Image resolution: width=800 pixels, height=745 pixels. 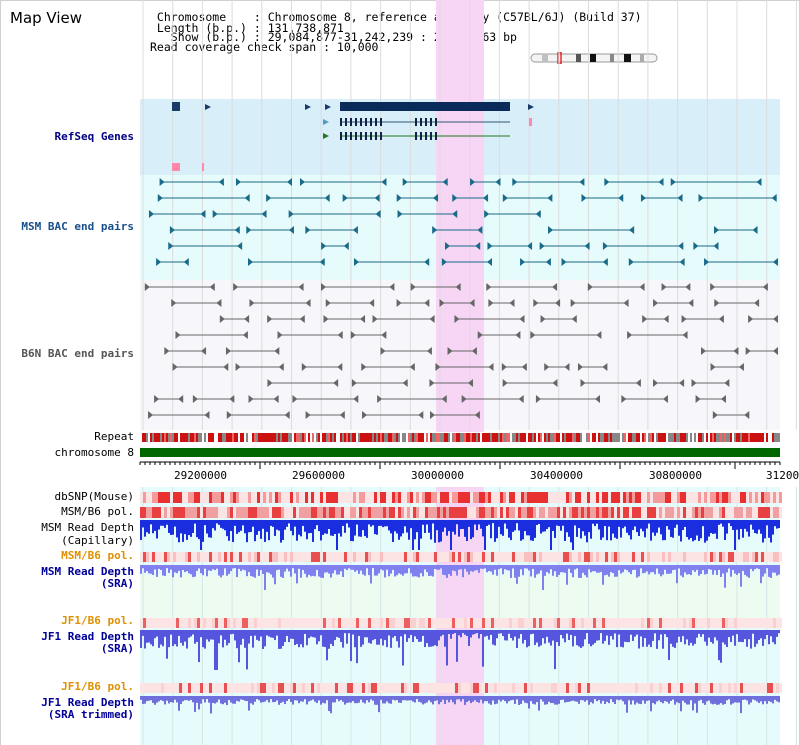 What do you see at coordinates (530, 122) in the screenshot?
I see `marker` at bounding box center [530, 122].